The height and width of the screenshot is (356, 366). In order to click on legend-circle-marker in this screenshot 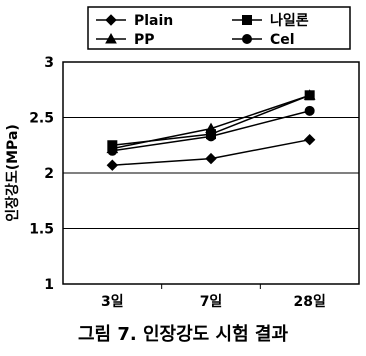, I will do `click(247, 39)`.